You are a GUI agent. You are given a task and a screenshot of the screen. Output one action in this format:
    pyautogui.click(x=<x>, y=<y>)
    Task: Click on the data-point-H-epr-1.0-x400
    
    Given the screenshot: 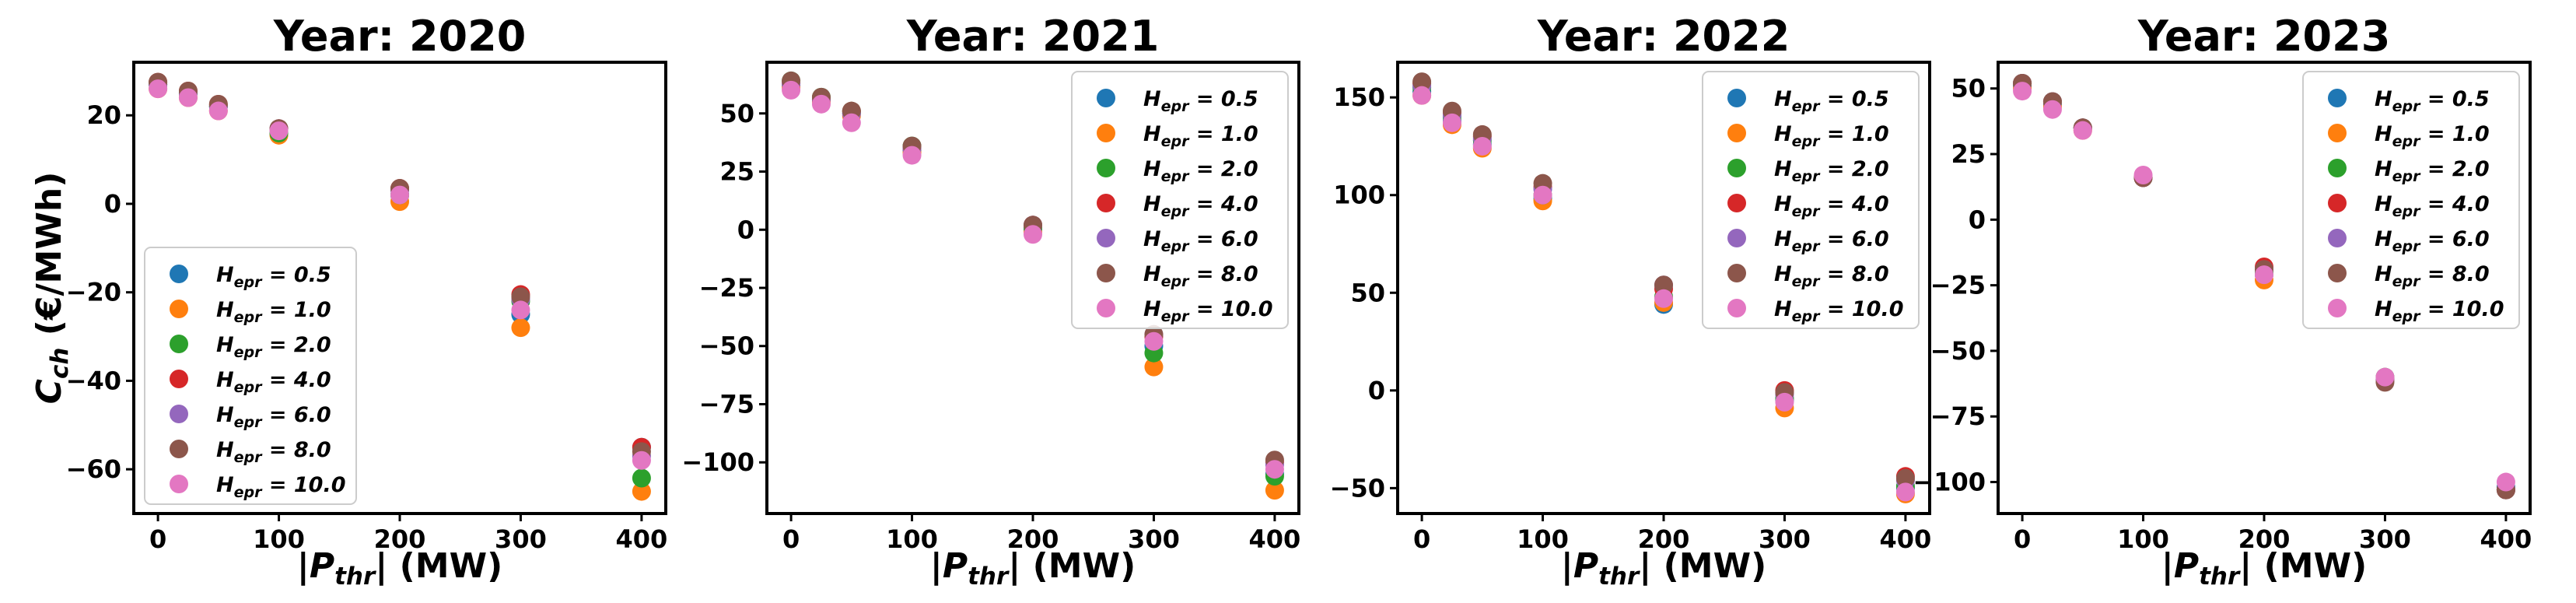 What is the action you would take?
    pyautogui.click(x=1275, y=491)
    